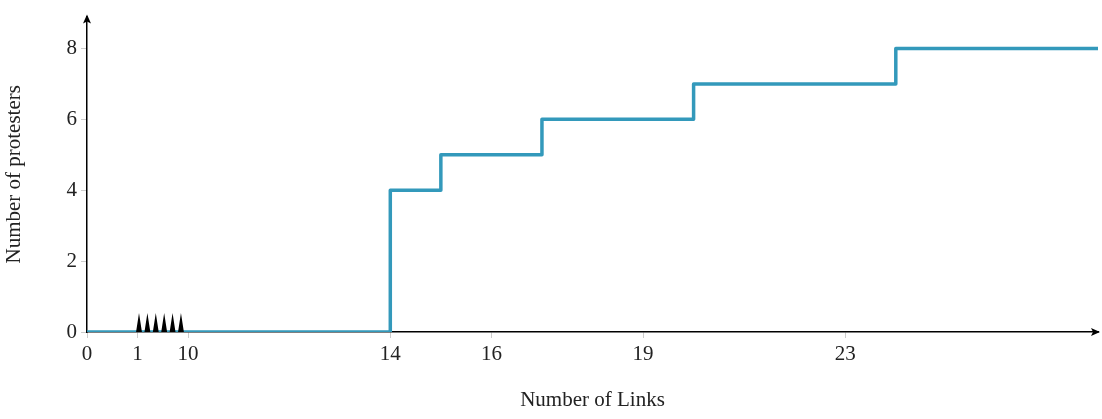 The image size is (1102, 419). I want to click on x-tick-label: 14, so click(390, 353).